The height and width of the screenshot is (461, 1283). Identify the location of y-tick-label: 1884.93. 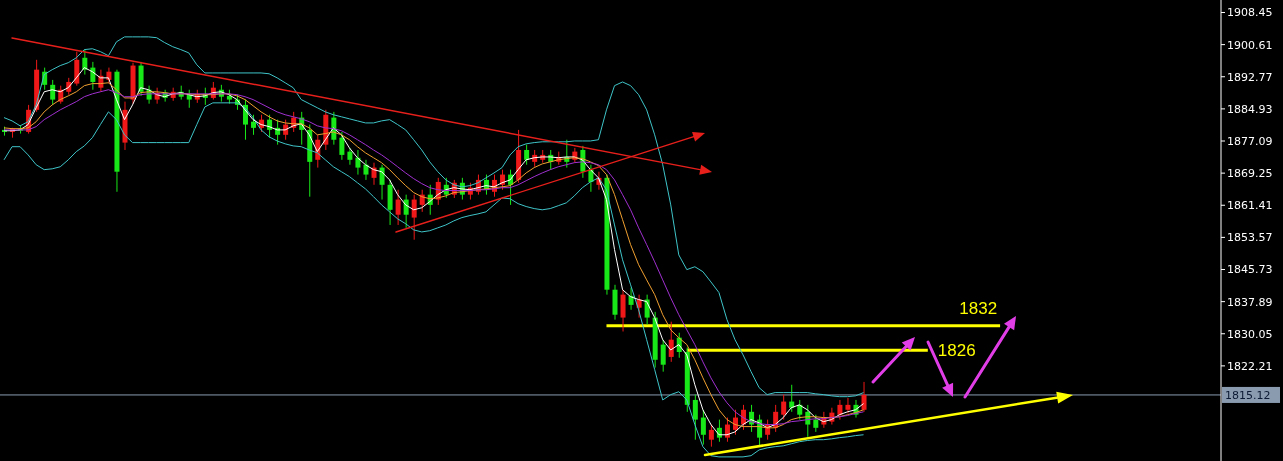
(1250, 109).